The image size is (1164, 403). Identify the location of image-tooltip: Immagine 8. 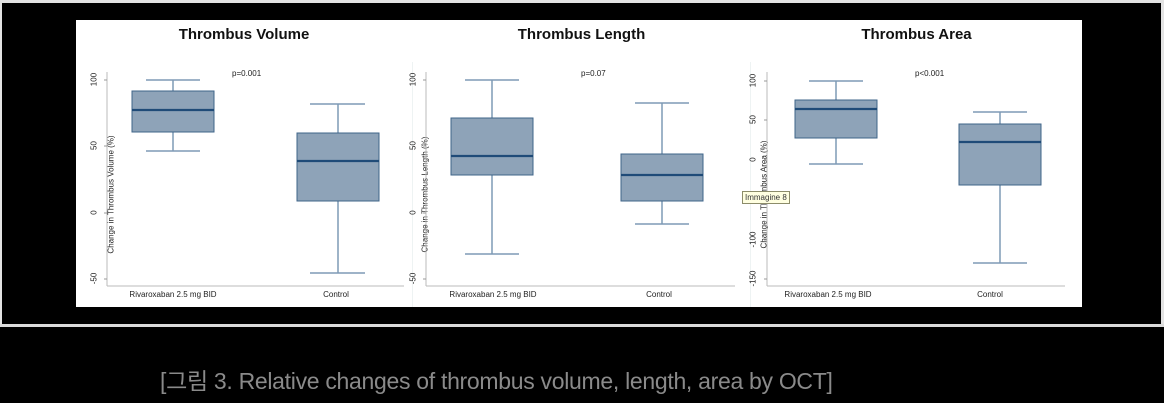
(766, 197).